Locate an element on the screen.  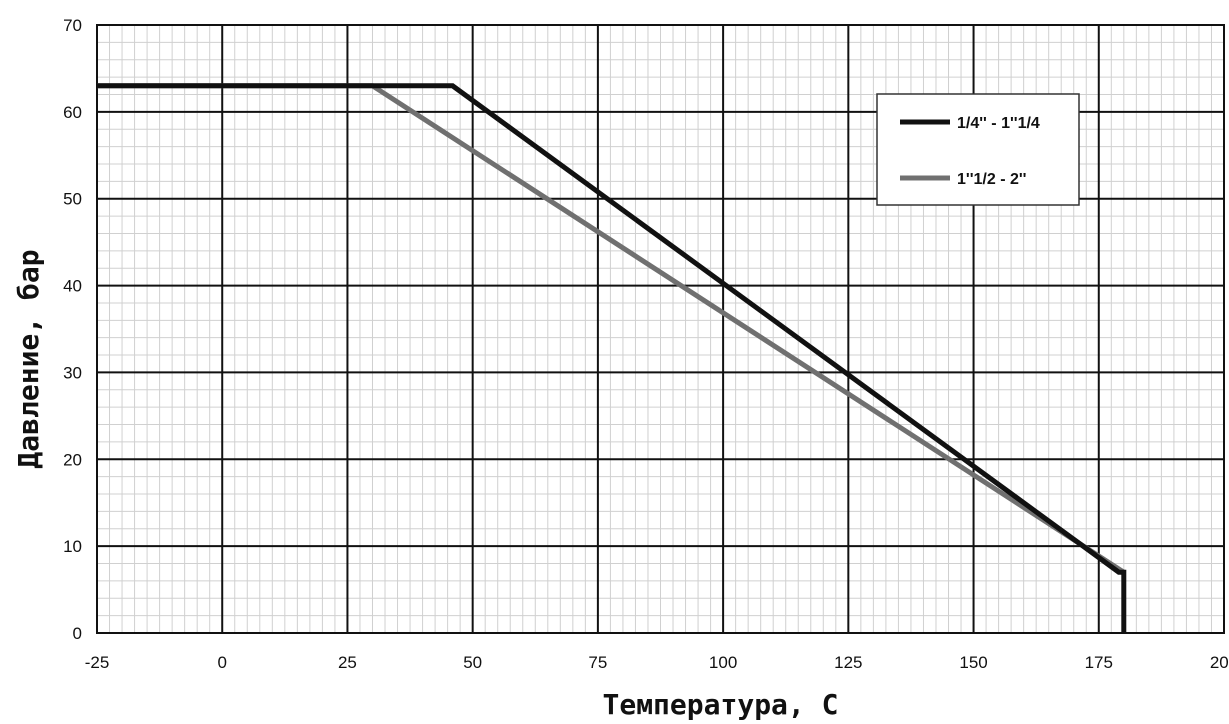
x-tick-label: 150 is located at coordinates (973, 662).